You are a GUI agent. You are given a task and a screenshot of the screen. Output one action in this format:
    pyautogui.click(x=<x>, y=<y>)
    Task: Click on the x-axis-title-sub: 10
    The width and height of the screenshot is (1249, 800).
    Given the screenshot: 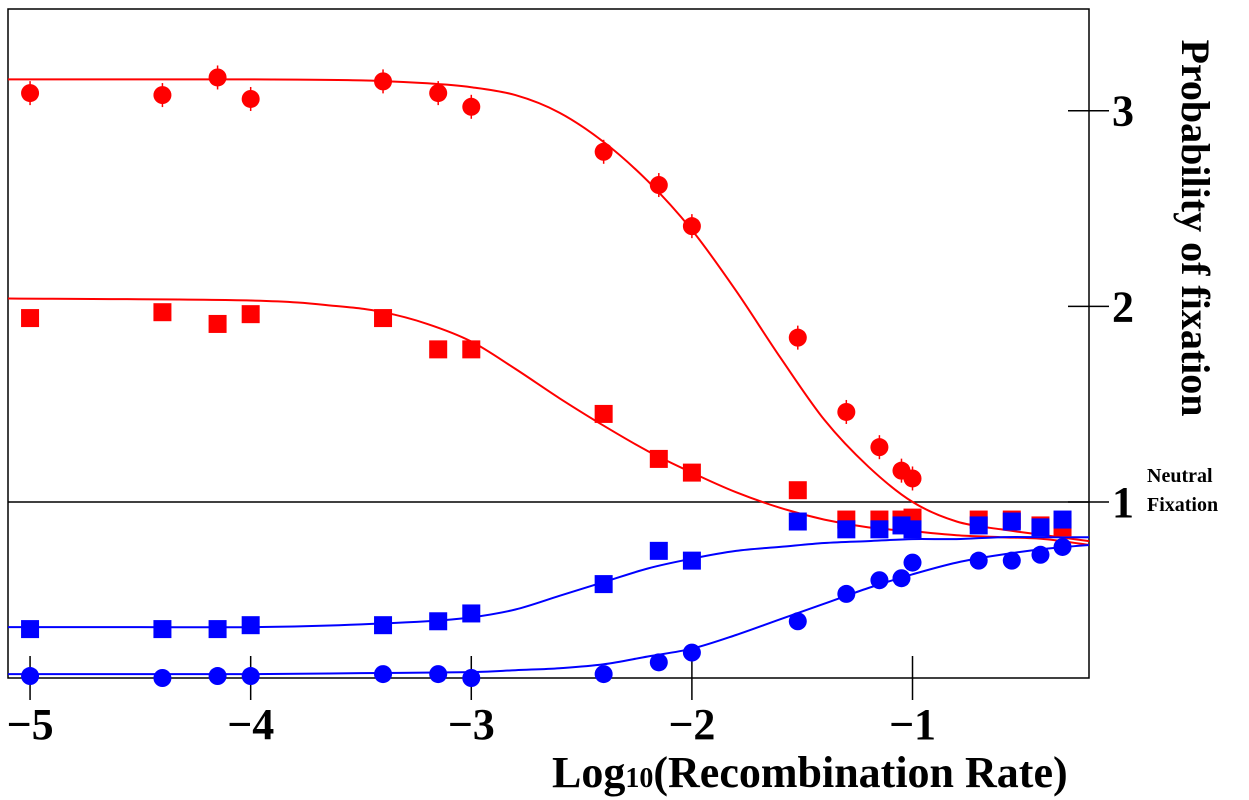 What is the action you would take?
    pyautogui.click(x=639, y=778)
    